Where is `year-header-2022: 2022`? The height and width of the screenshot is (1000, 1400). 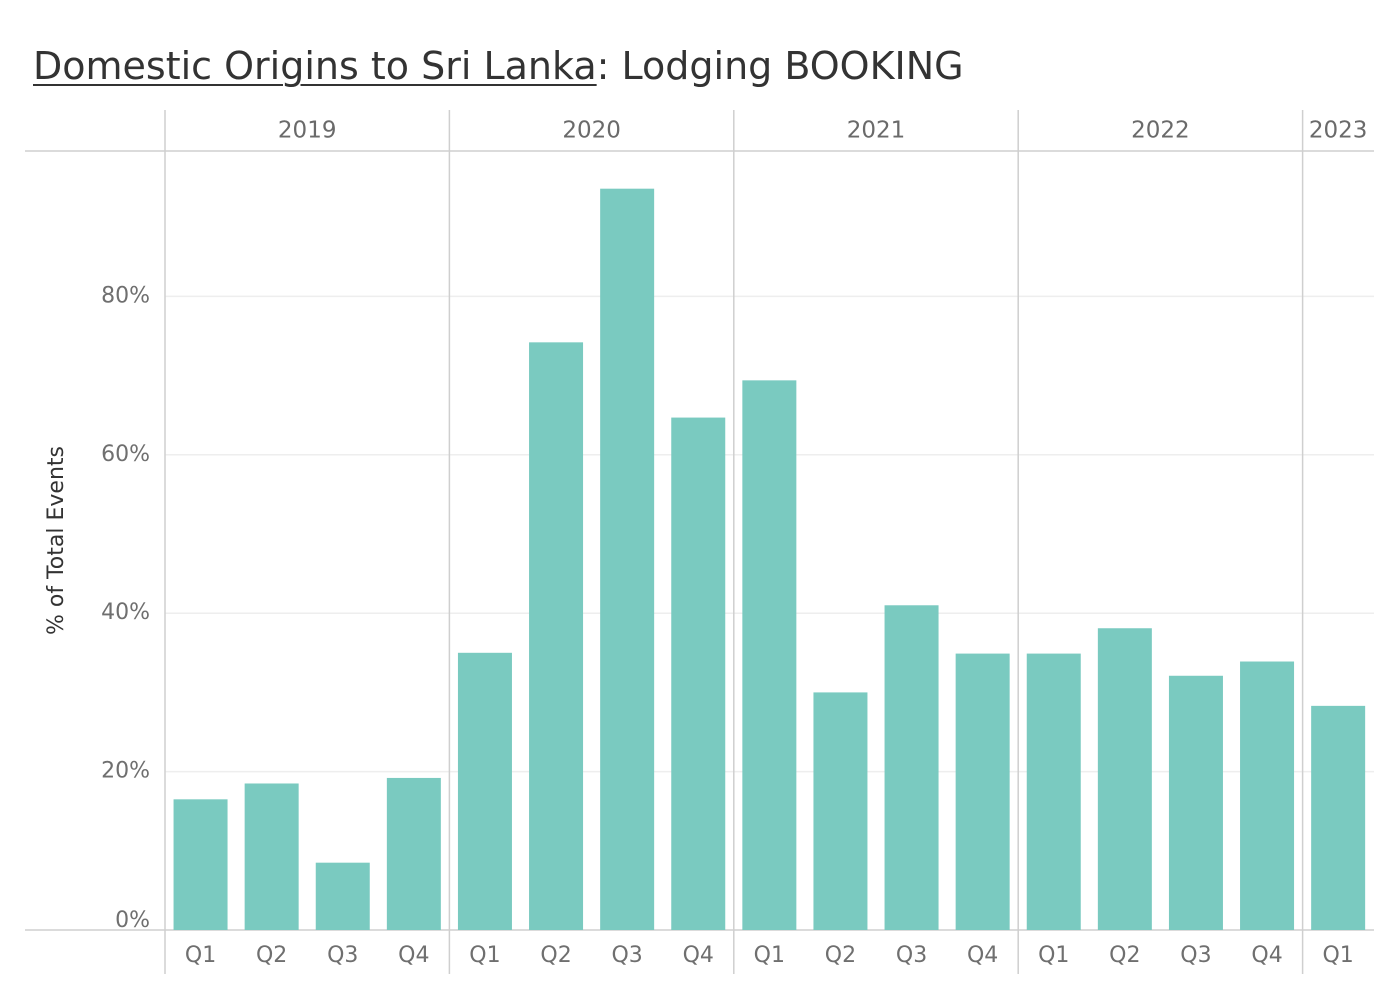
year-header-2022: 2022 is located at coordinates (1160, 131).